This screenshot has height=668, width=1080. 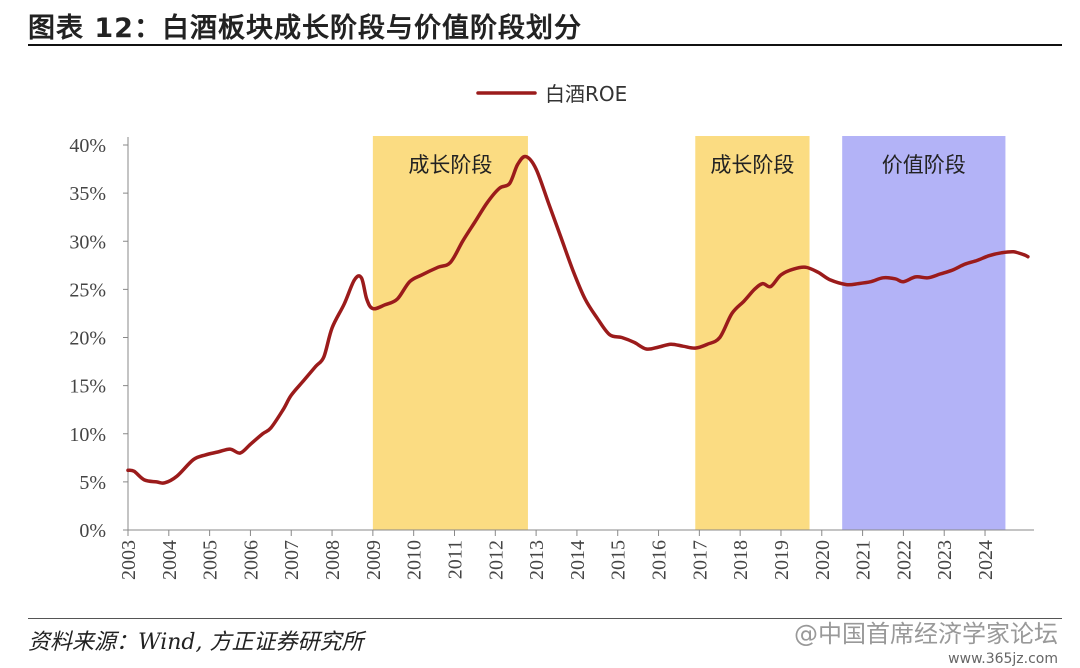 I want to click on figure-title: 图表 12：白酒板块成长阶段与价值阶段划分, so click(x=305, y=28).